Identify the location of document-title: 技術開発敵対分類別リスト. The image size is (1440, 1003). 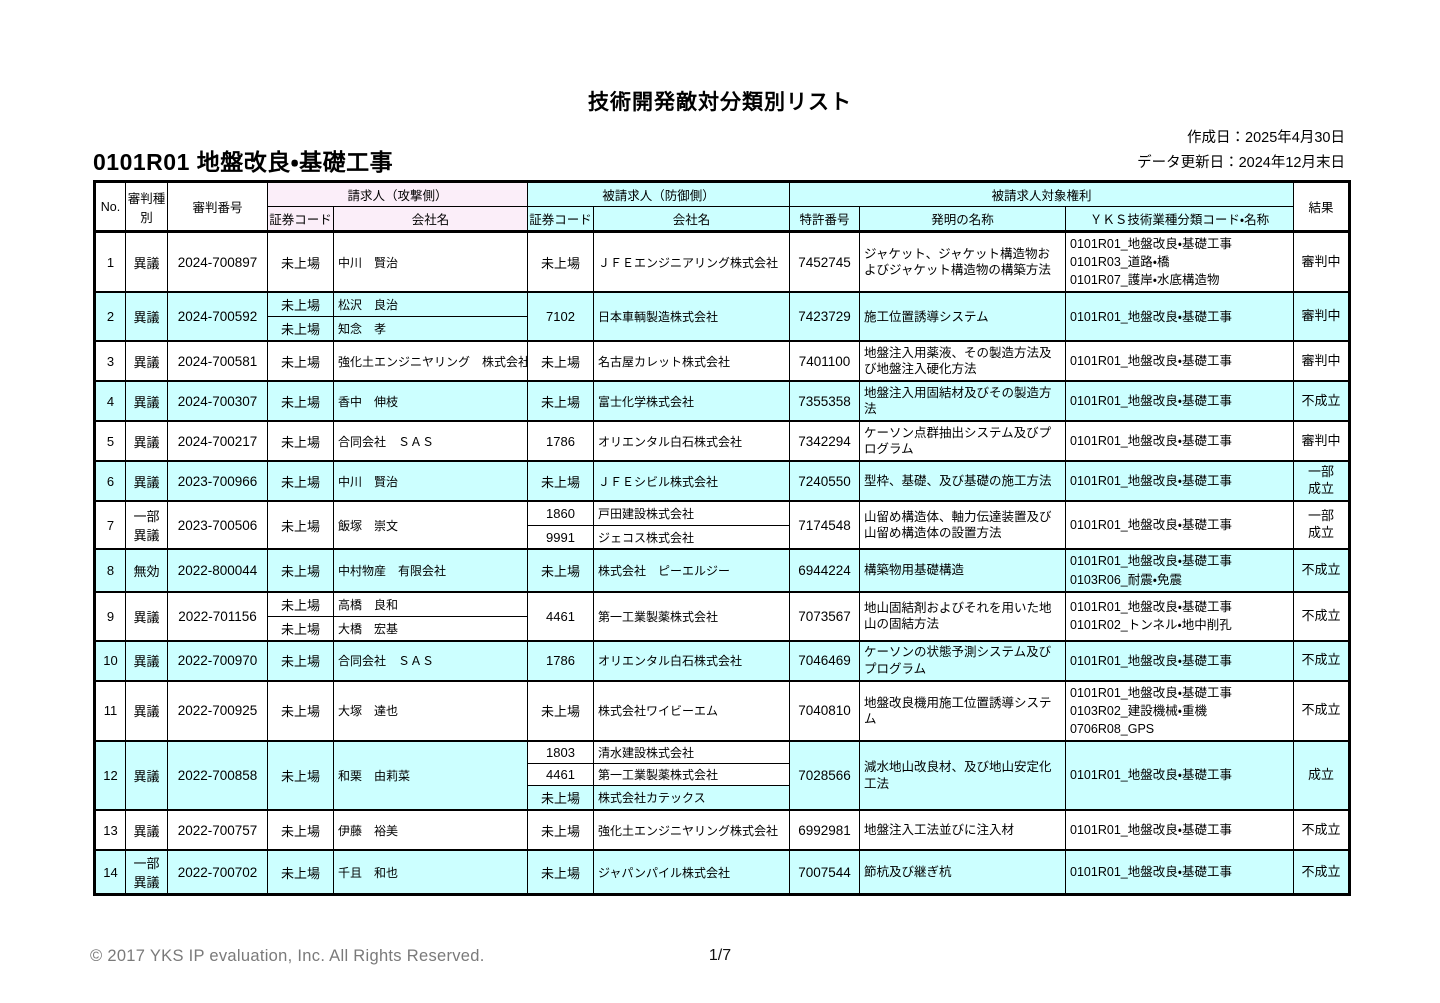
(720, 102).